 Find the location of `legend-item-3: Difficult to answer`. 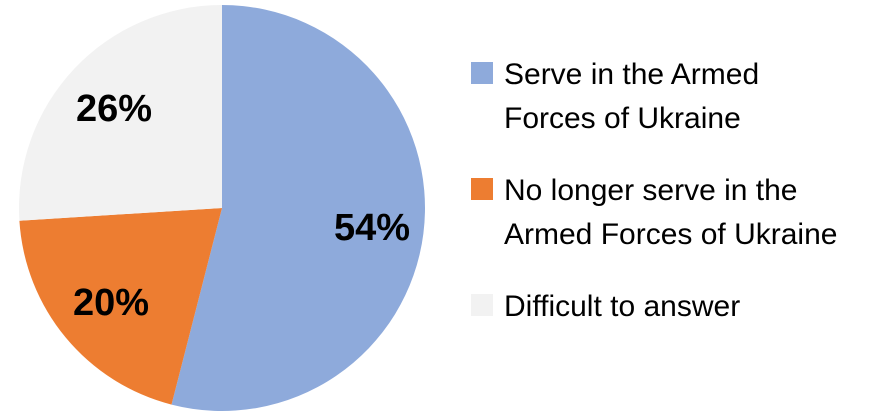

legend-item-3: Difficult to answer is located at coordinates (605, 306).